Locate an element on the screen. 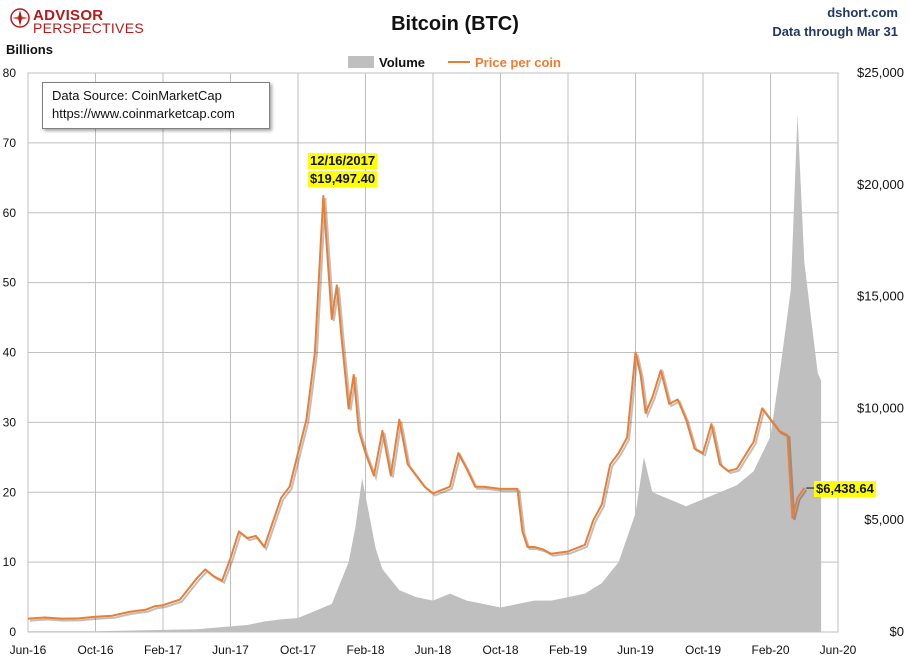  y-right-tick-label: $15,000 is located at coordinates (880, 296).